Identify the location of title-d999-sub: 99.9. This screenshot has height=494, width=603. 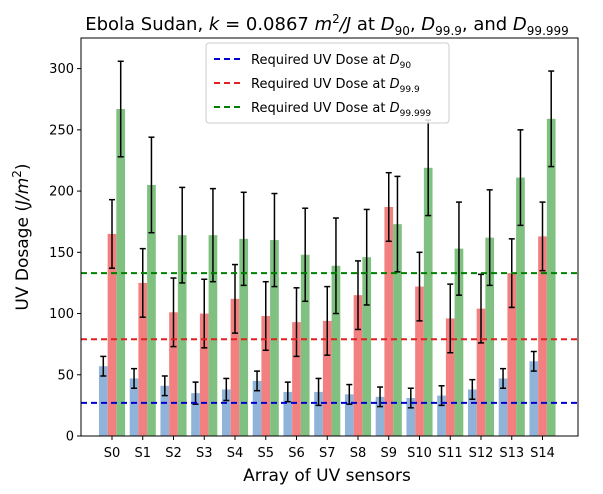
(448, 31).